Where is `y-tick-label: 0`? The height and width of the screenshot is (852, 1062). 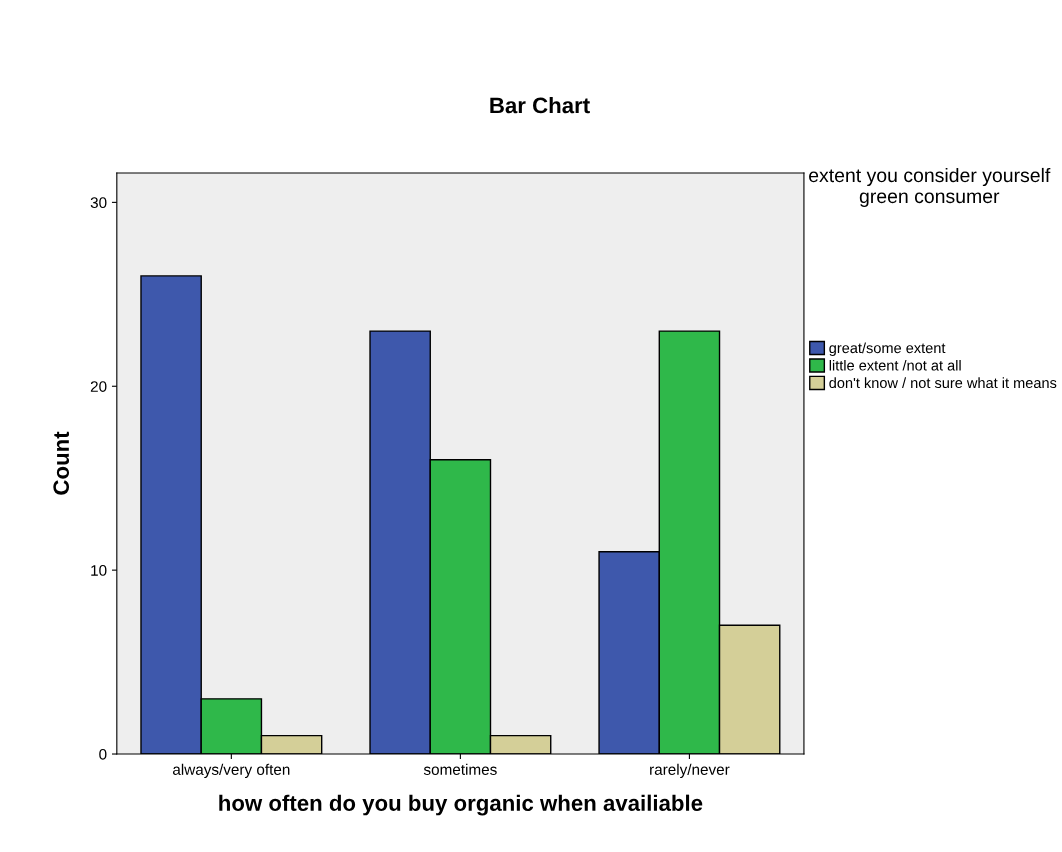
y-tick-label: 0 is located at coordinates (103, 754).